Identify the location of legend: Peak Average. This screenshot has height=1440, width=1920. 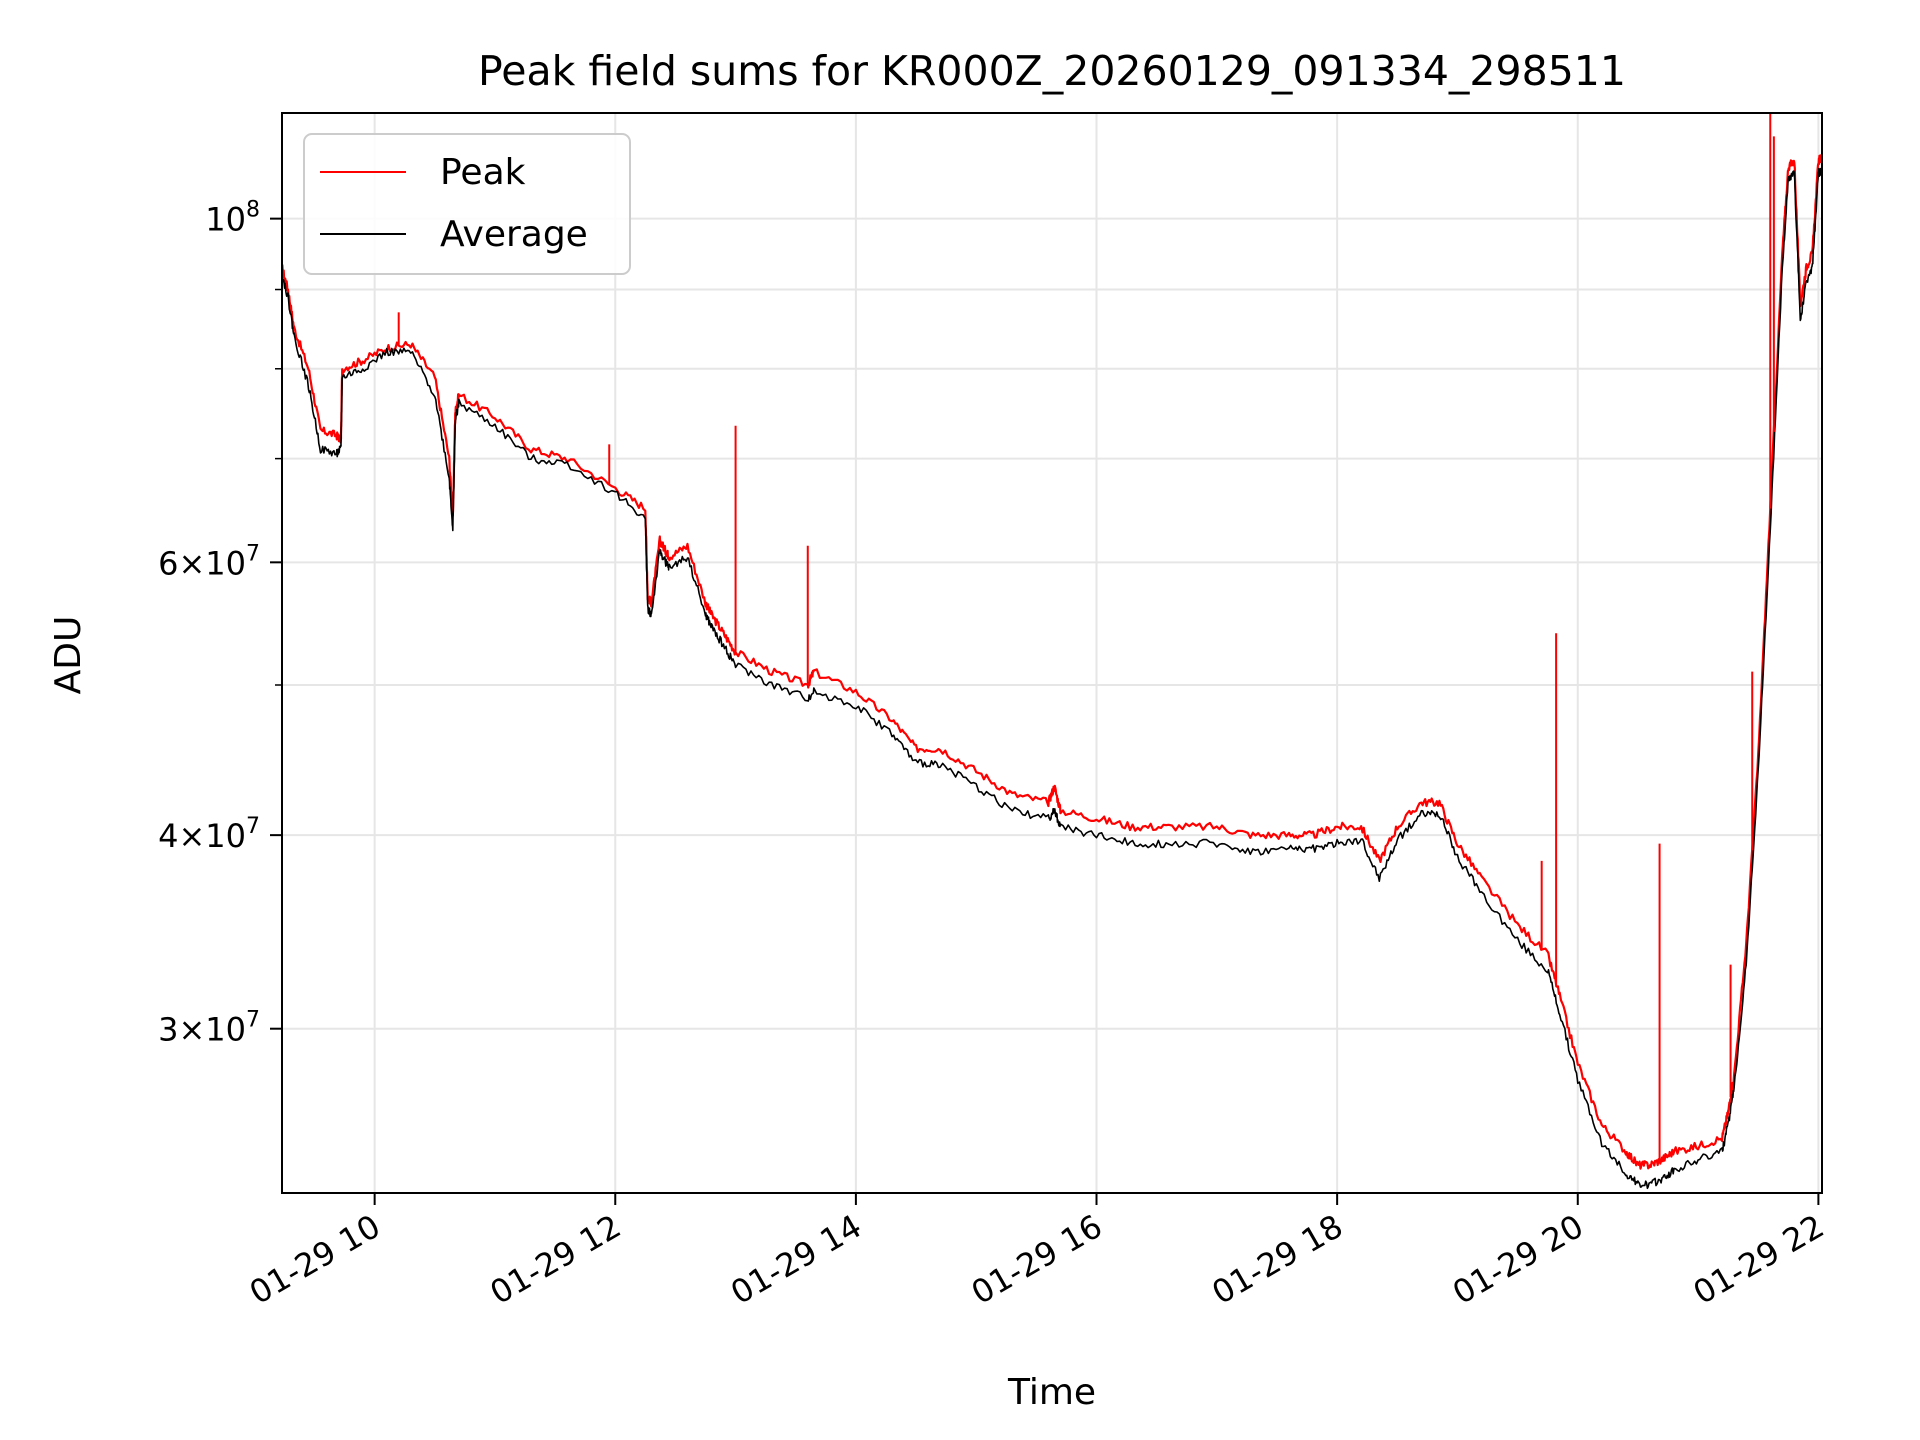
(467, 204).